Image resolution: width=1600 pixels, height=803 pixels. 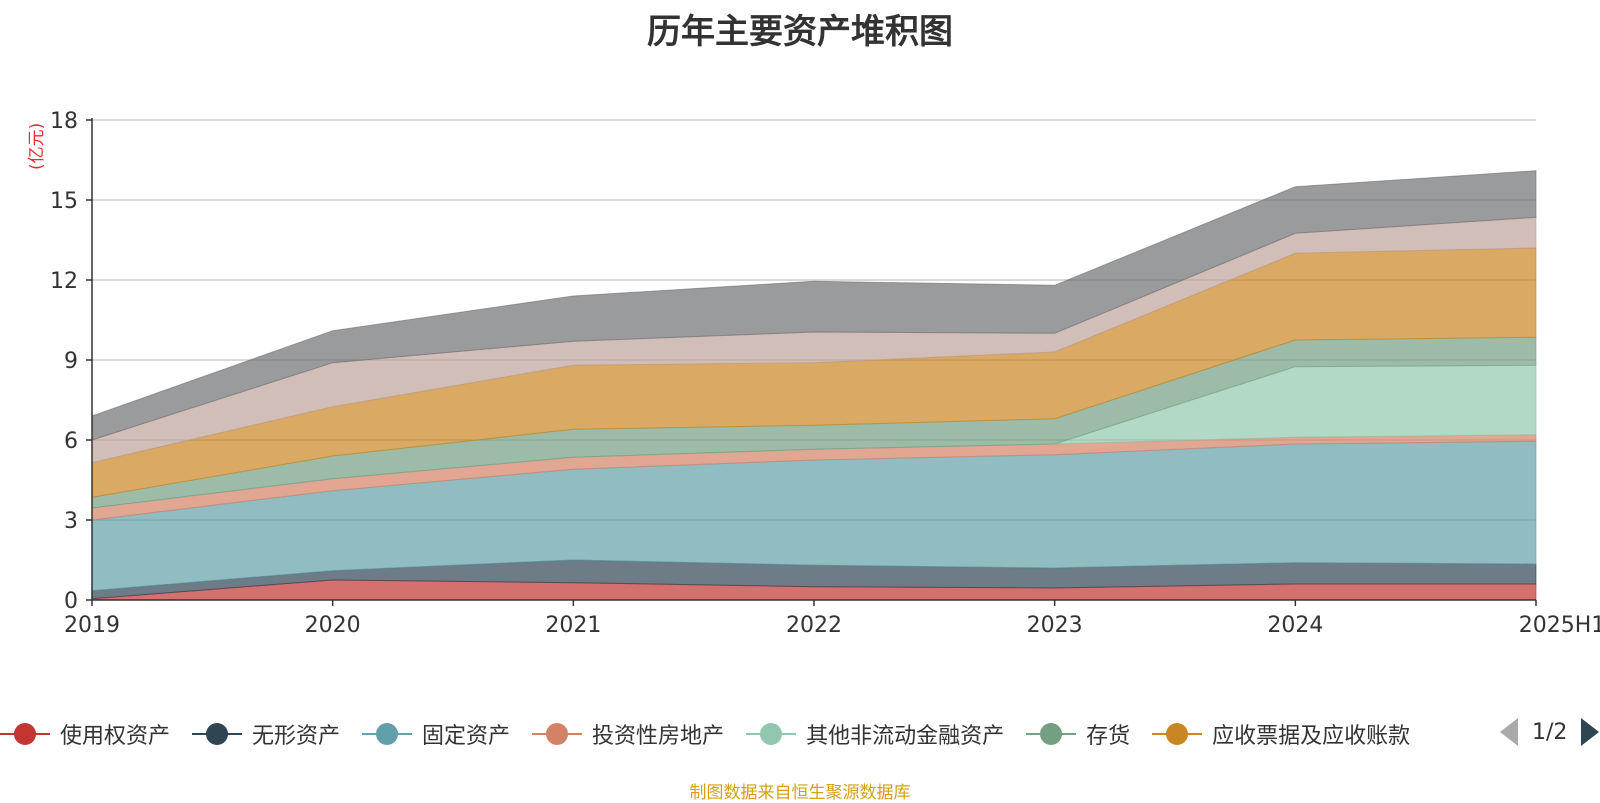 I want to click on legend-item: 投资性房地产, so click(x=628, y=734).